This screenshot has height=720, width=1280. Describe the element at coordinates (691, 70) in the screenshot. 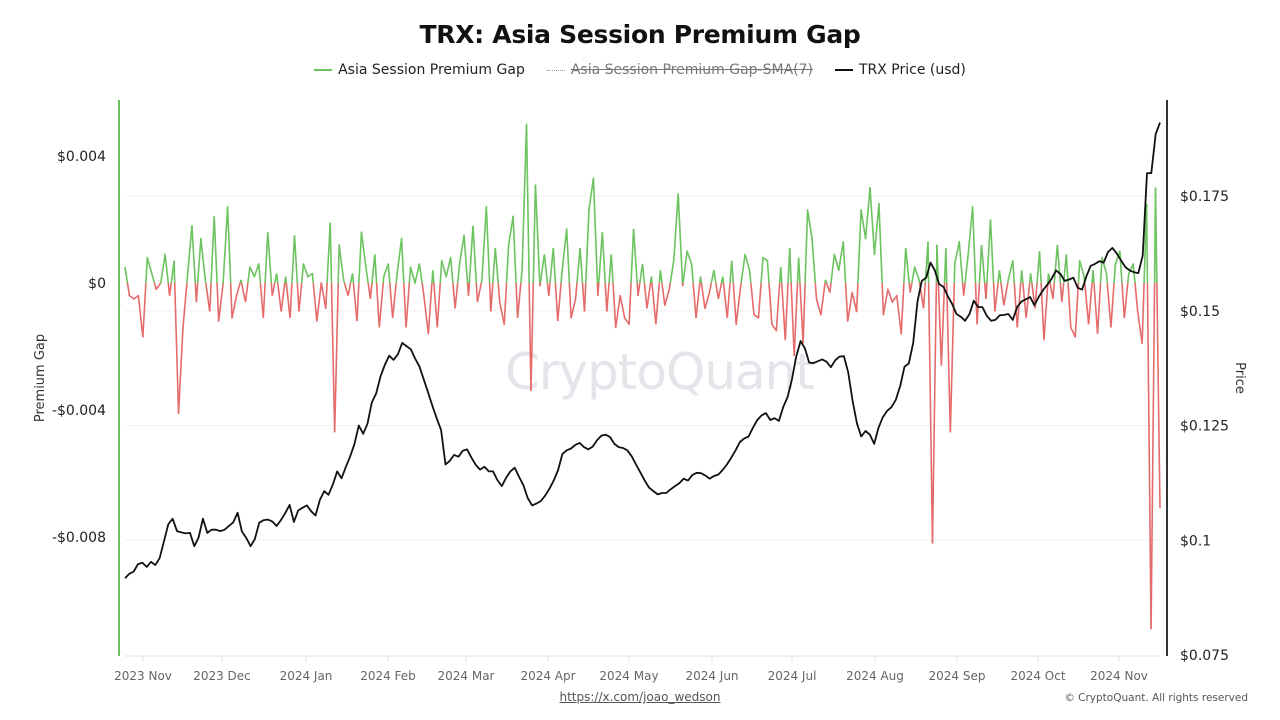

I see `legend-label: Asia Session Premium Gap-SMA(7)` at that location.